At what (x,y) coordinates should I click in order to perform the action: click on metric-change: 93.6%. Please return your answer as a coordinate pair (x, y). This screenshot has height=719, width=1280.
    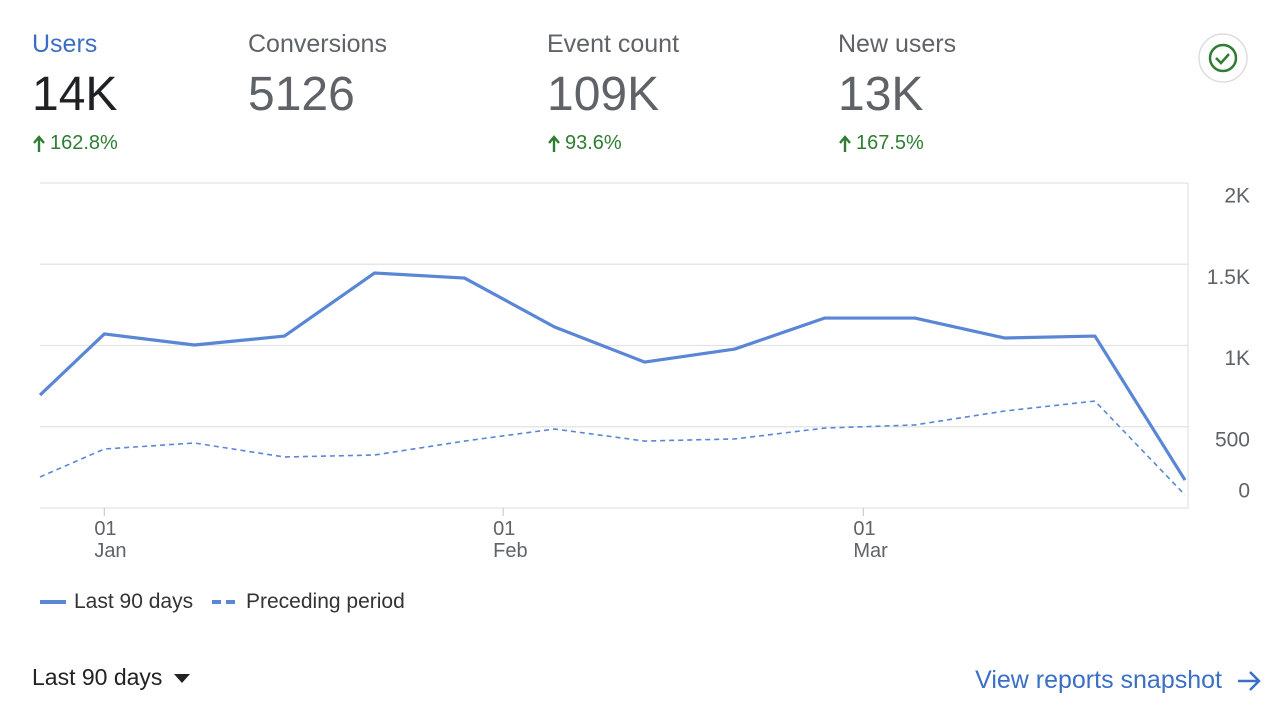
    Looking at the image, I should click on (613, 143).